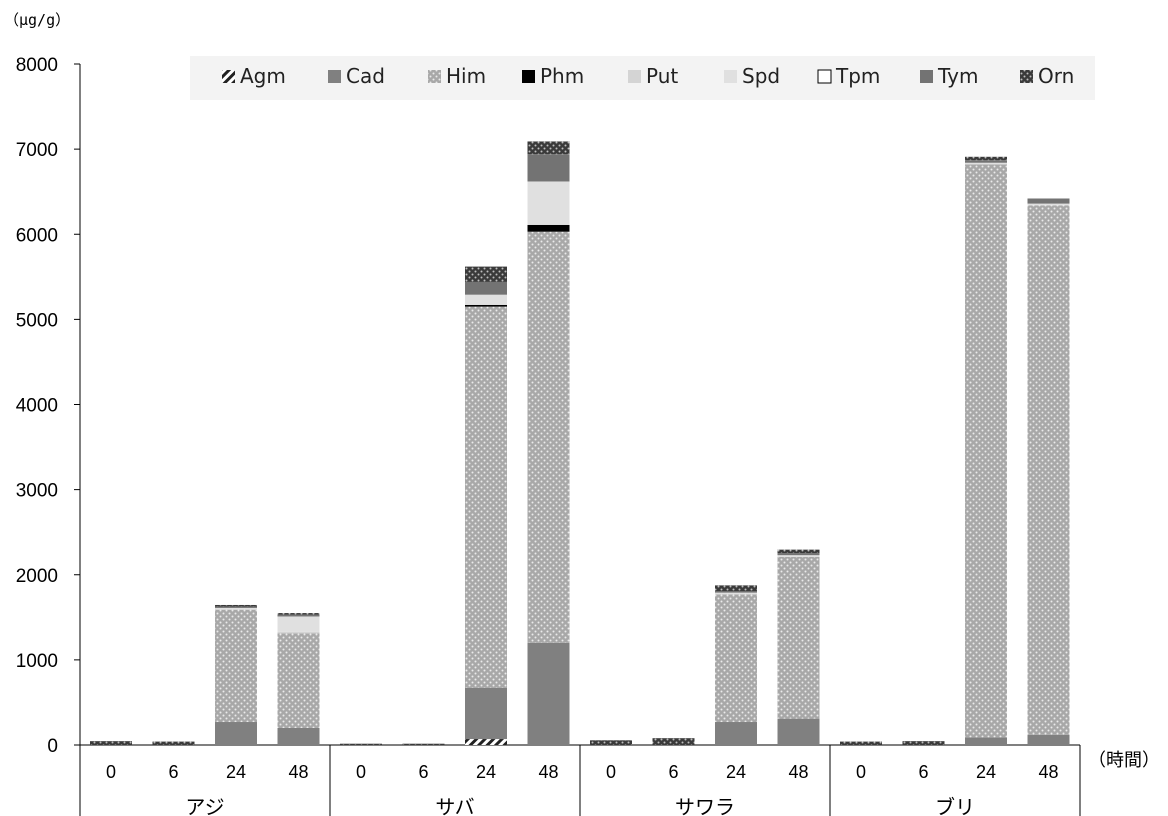  I want to click on legend-swatch-phm, so click(528, 76).